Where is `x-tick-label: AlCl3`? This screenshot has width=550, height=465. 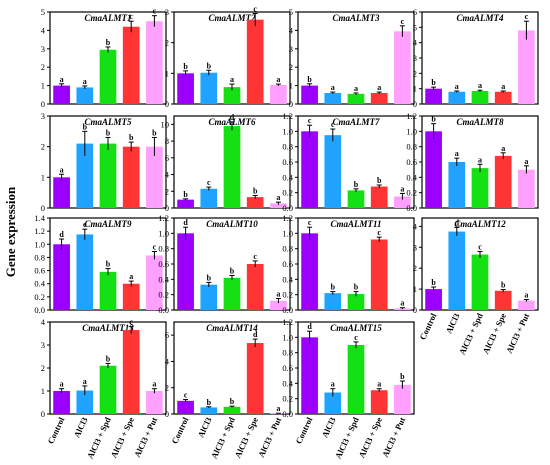
x-tick-label: AlCl3 is located at coordinates (329, 427).